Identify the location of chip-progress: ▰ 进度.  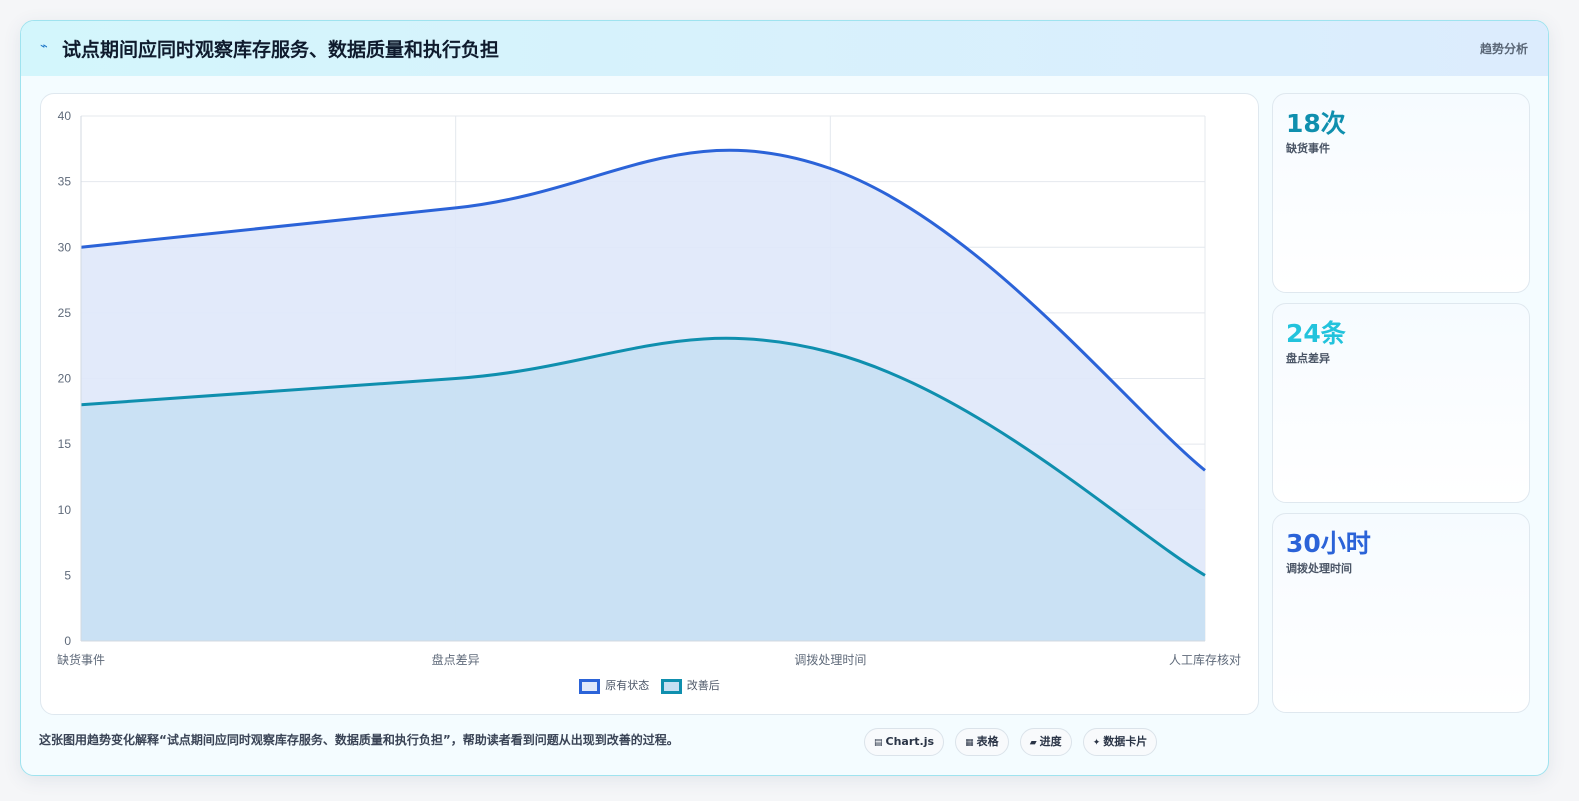
(1045, 742).